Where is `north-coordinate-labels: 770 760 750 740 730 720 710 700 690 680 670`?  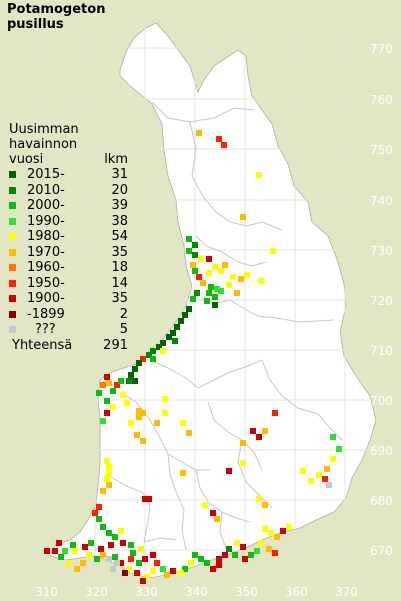 north-coordinate-labels: 770 760 750 740 730 720 710 700 690 680 670 is located at coordinates (381, 300).